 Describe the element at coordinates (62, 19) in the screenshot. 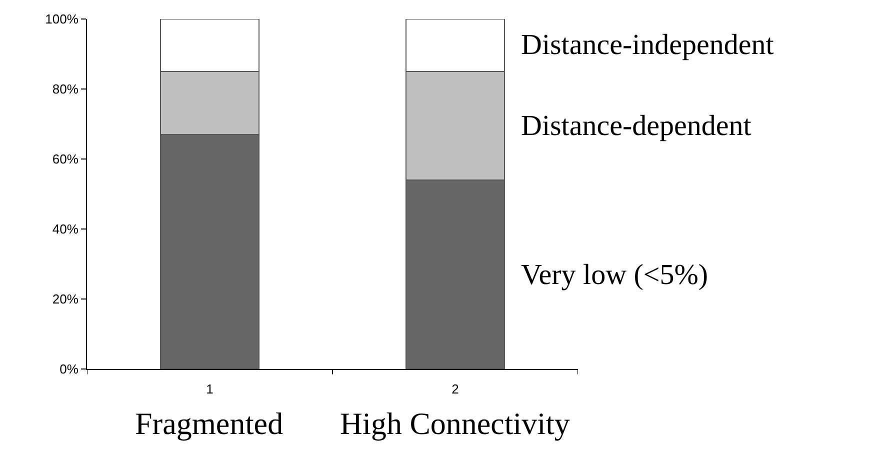

I see `y-tick-label: 100%` at that location.